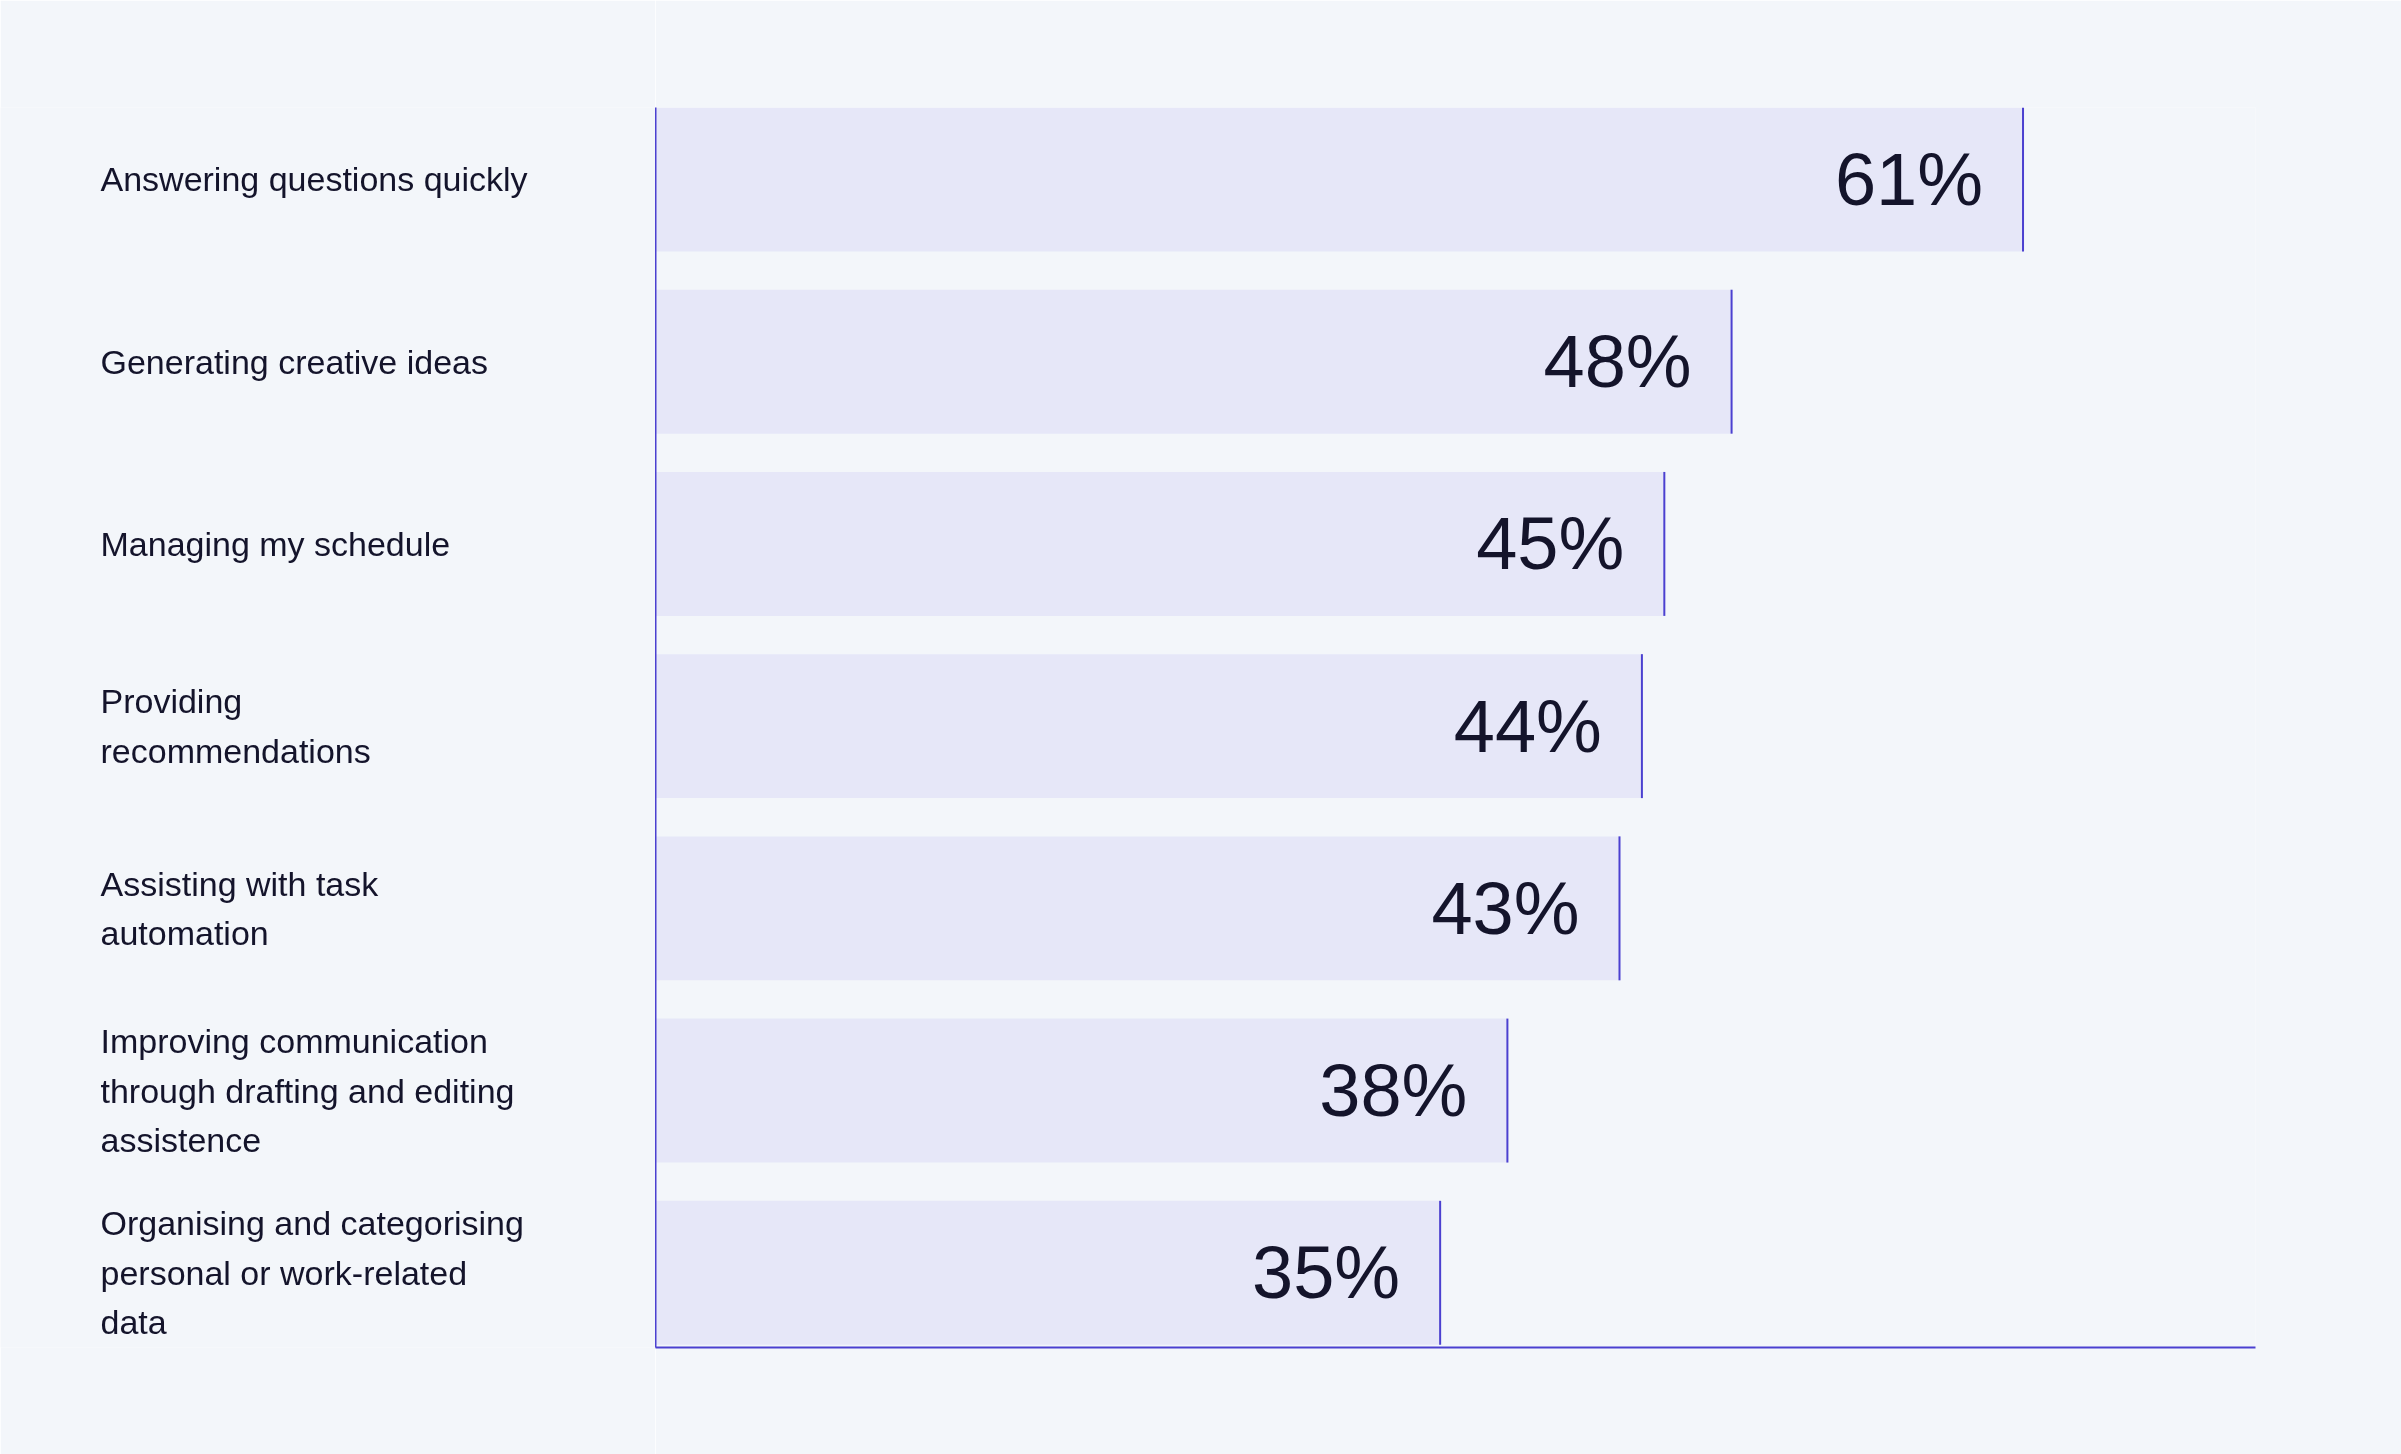  Describe the element at coordinates (1393, 1091) in the screenshot. I see `data-label: 38%` at that location.